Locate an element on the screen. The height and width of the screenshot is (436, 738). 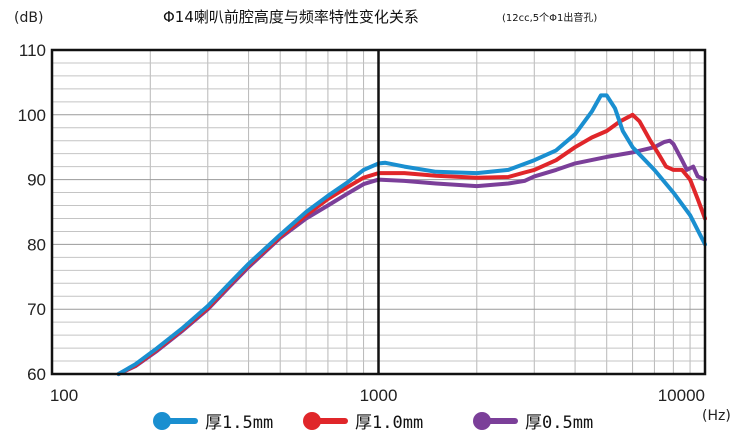
x-tick-label: 10000 is located at coordinates (681, 395).